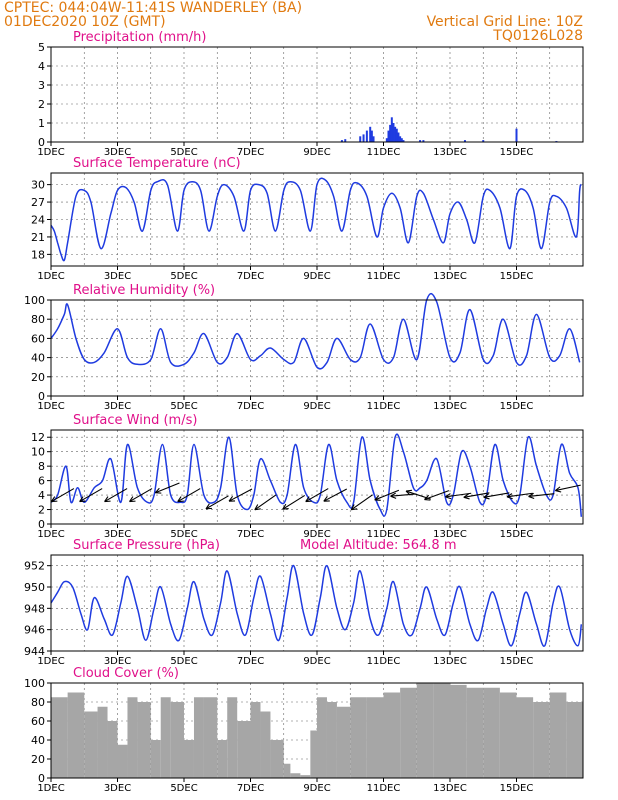  Describe the element at coordinates (41, 495) in the screenshot. I see `y-tick-label: 4` at that location.